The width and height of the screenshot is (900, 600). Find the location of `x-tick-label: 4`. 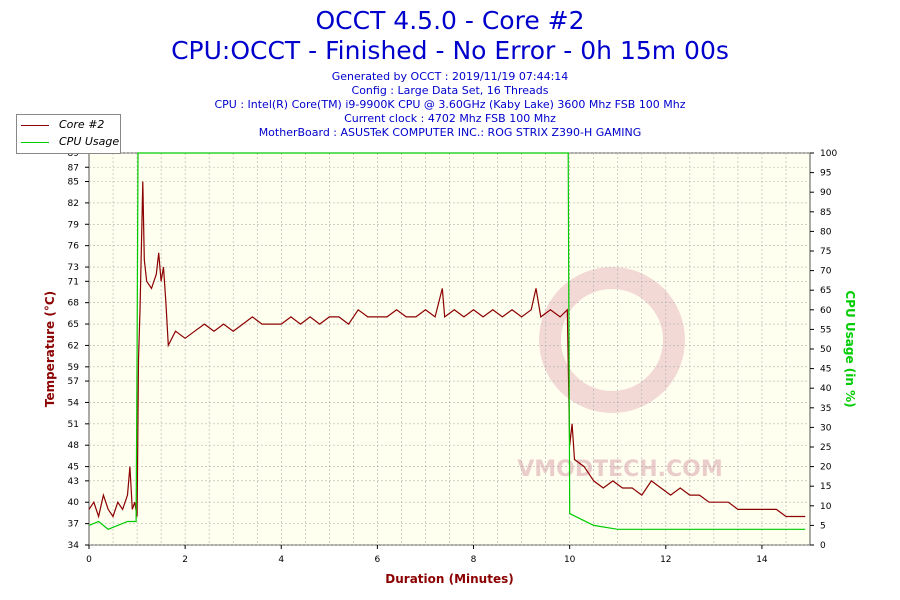

x-tick-label: 4 is located at coordinates (281, 560).